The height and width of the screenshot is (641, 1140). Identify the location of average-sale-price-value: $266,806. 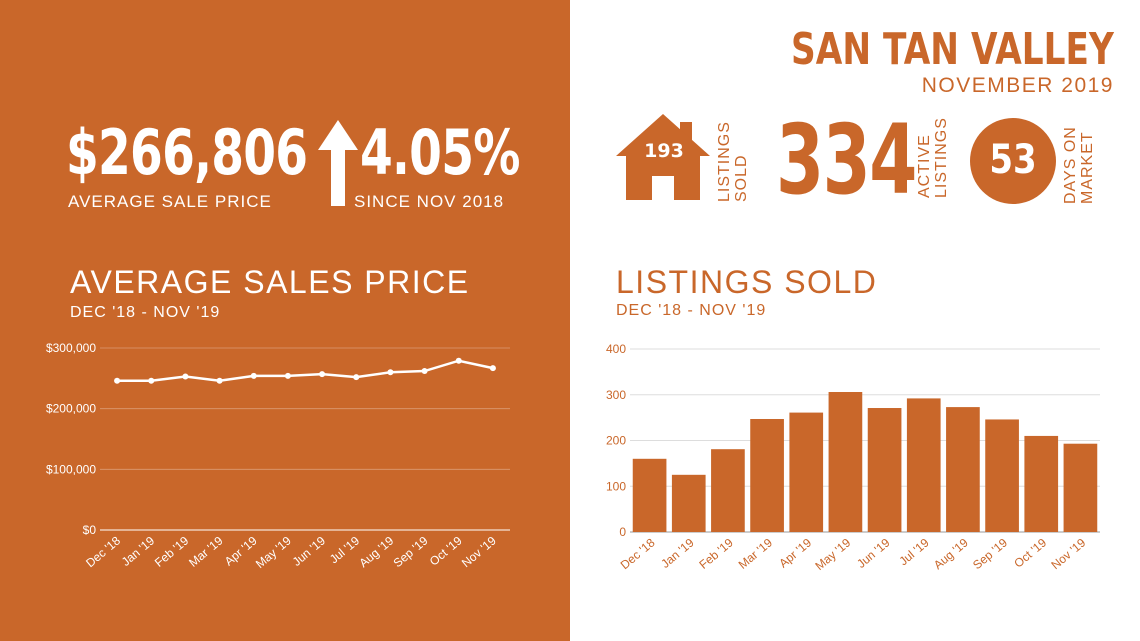
(187, 152).